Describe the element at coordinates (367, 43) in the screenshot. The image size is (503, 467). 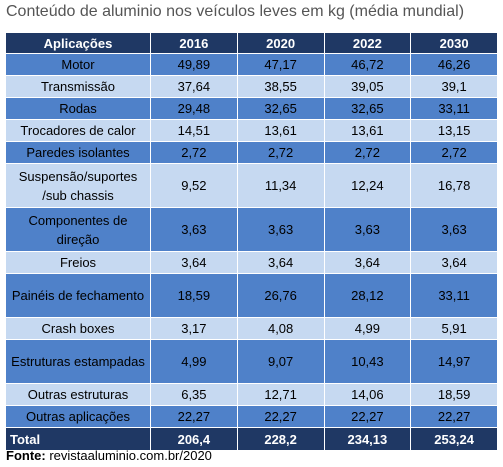
I see `column-header: 2022` at that location.